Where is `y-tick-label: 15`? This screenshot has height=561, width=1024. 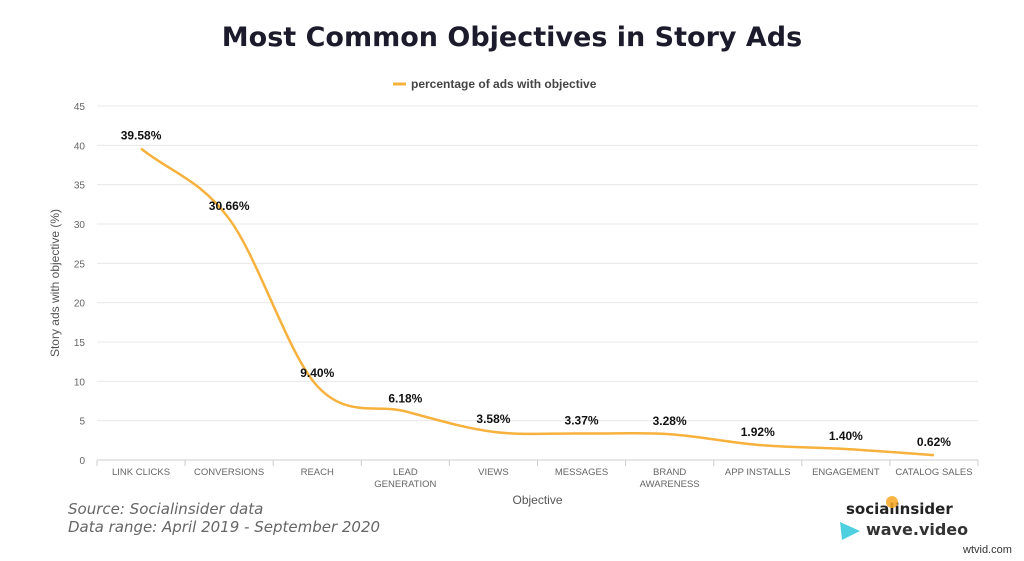
y-tick-label: 15 is located at coordinates (80, 343).